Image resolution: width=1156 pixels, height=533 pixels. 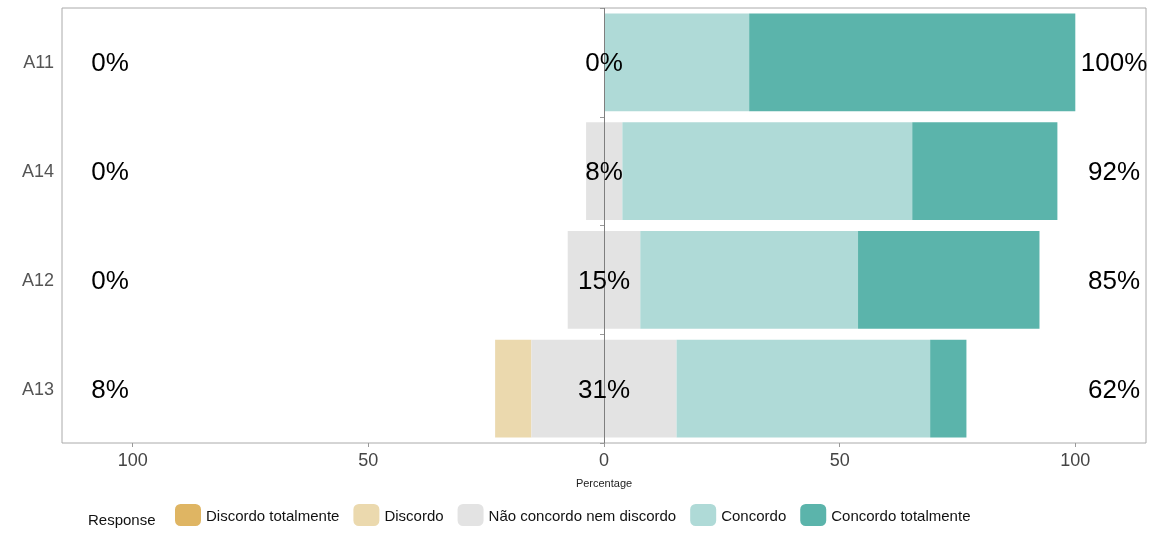 What do you see at coordinates (122, 519) in the screenshot?
I see `legend-title: Response` at bounding box center [122, 519].